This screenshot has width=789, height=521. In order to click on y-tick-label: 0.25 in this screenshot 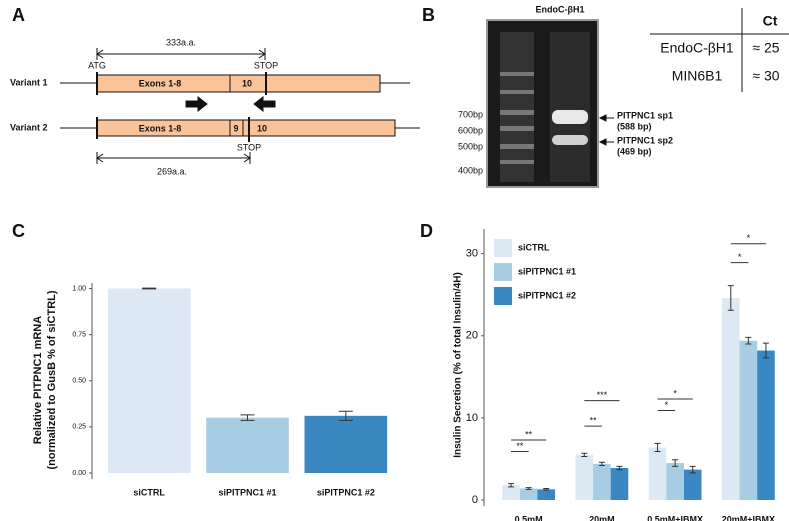, I will do `click(79, 427)`.